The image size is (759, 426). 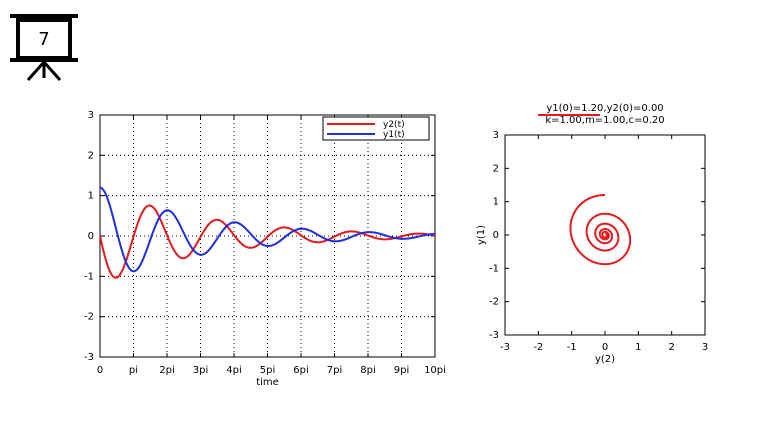 I want to click on x-tick-label: 6pi, so click(x=301, y=370).